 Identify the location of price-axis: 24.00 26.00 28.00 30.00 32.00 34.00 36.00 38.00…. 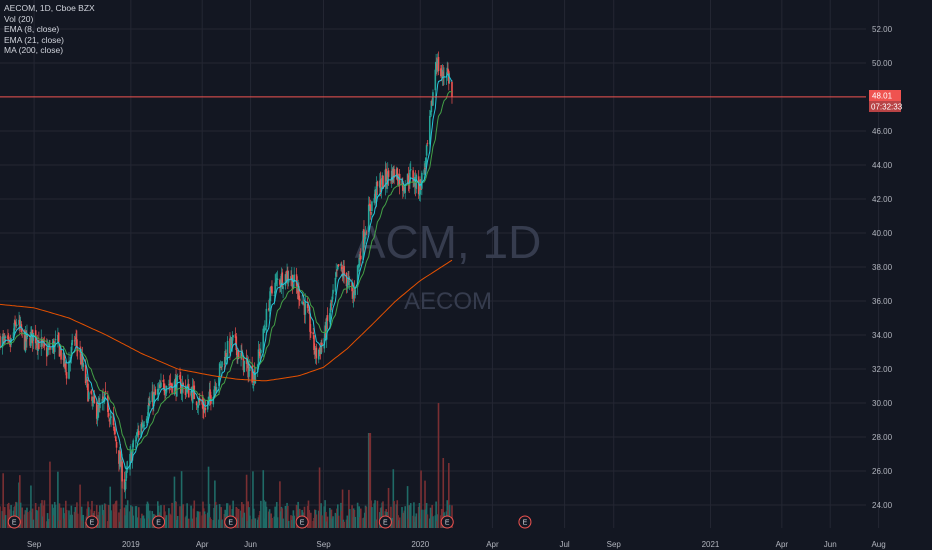
(882, 267).